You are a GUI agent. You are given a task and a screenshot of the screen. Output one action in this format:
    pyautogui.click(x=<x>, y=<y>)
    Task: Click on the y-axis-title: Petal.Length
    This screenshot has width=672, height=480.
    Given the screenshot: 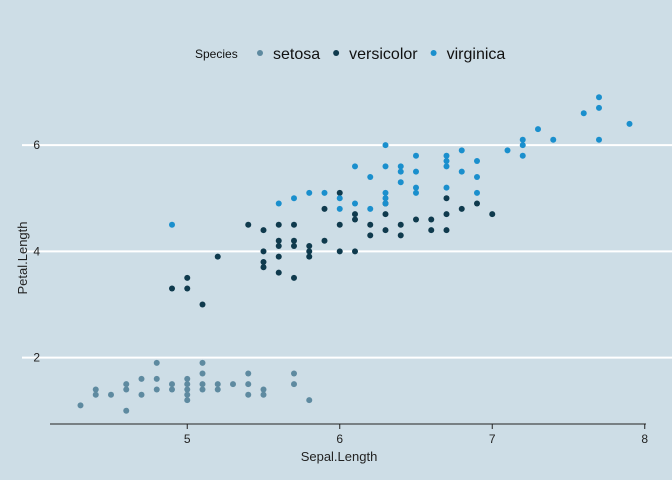 What is the action you would take?
    pyautogui.click(x=22, y=257)
    